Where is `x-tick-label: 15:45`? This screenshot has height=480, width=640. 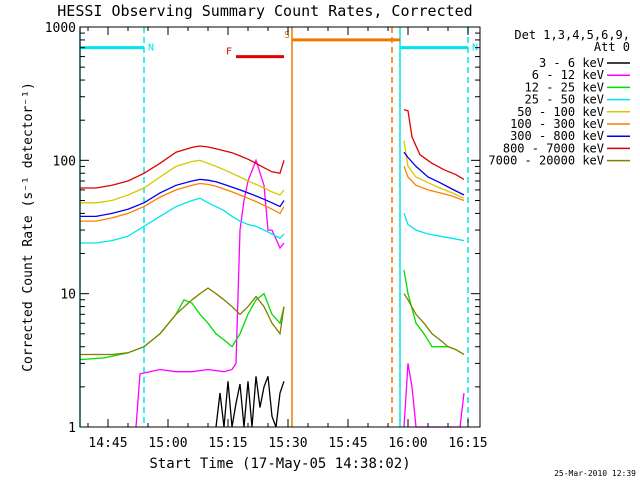 x-tick-label: 15:45 is located at coordinates (347, 443).